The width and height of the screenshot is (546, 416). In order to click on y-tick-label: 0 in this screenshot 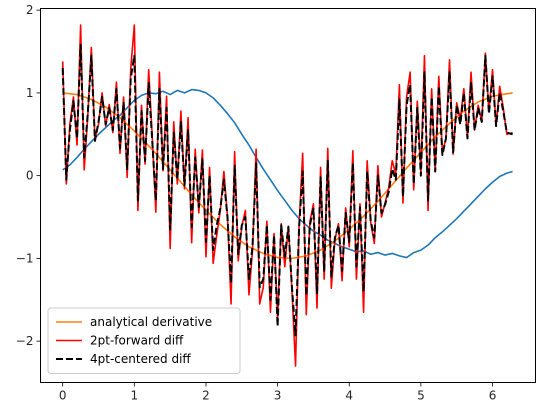, I will do `click(30, 176)`.